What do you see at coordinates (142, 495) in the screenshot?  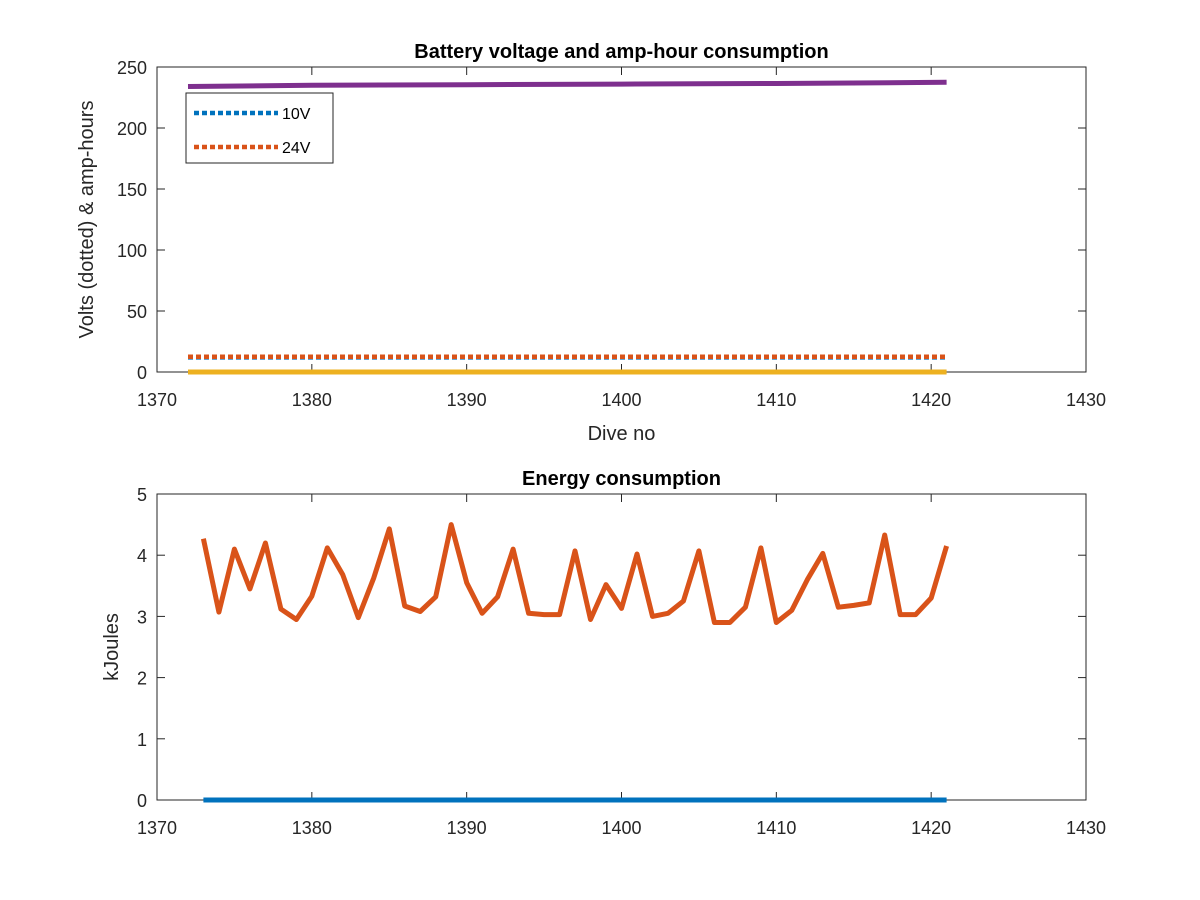 I see `y-tick-label: 5` at bounding box center [142, 495].